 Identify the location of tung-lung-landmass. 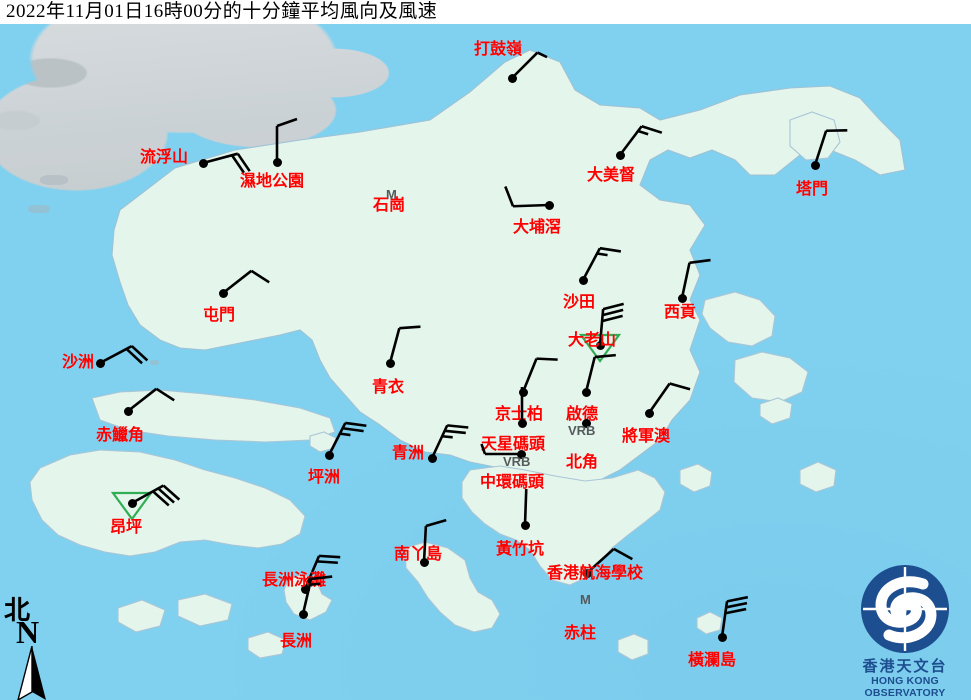
(696, 478).